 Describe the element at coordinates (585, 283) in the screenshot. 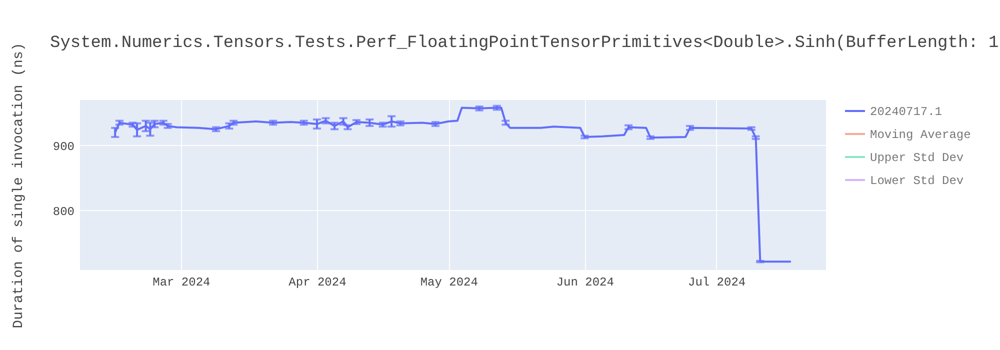

I see `x-tick-label: Jun 2024` at that location.